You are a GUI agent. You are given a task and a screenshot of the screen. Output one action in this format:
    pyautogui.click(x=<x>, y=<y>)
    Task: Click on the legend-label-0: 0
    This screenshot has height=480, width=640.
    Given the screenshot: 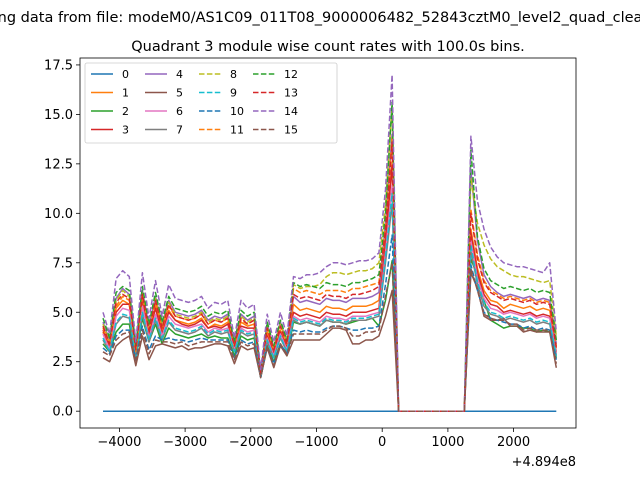 What is the action you would take?
    pyautogui.click(x=125, y=74)
    